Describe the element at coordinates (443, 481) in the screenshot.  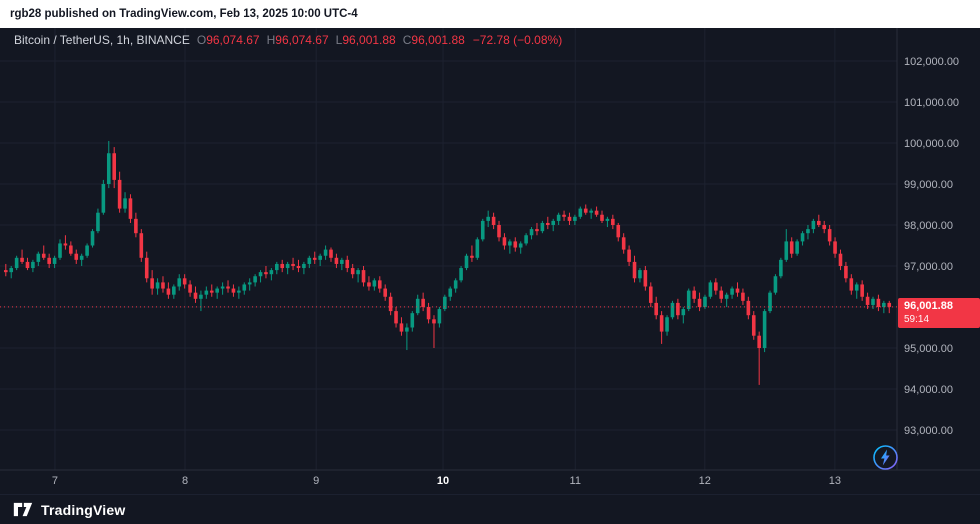
I see `time-axis-label: 10` at that location.